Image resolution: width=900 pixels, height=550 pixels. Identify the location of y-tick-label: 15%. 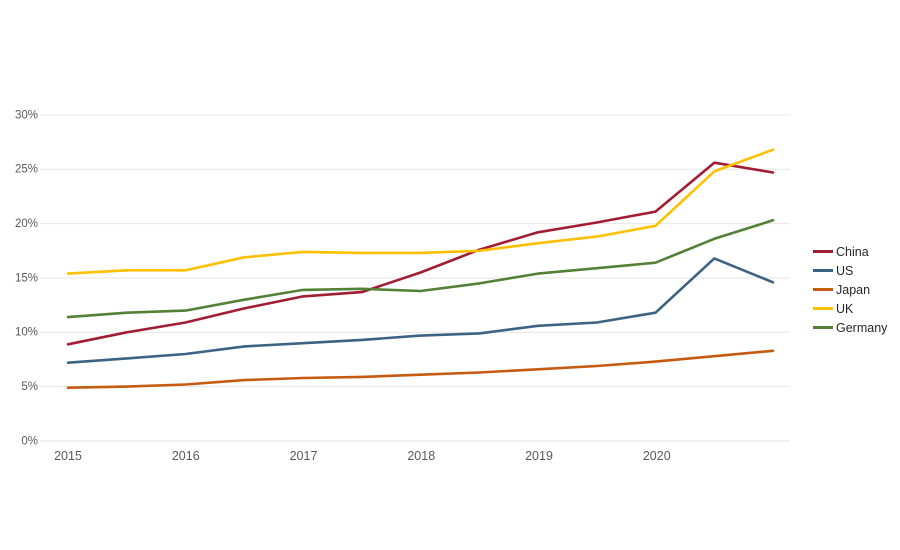
(26, 278).